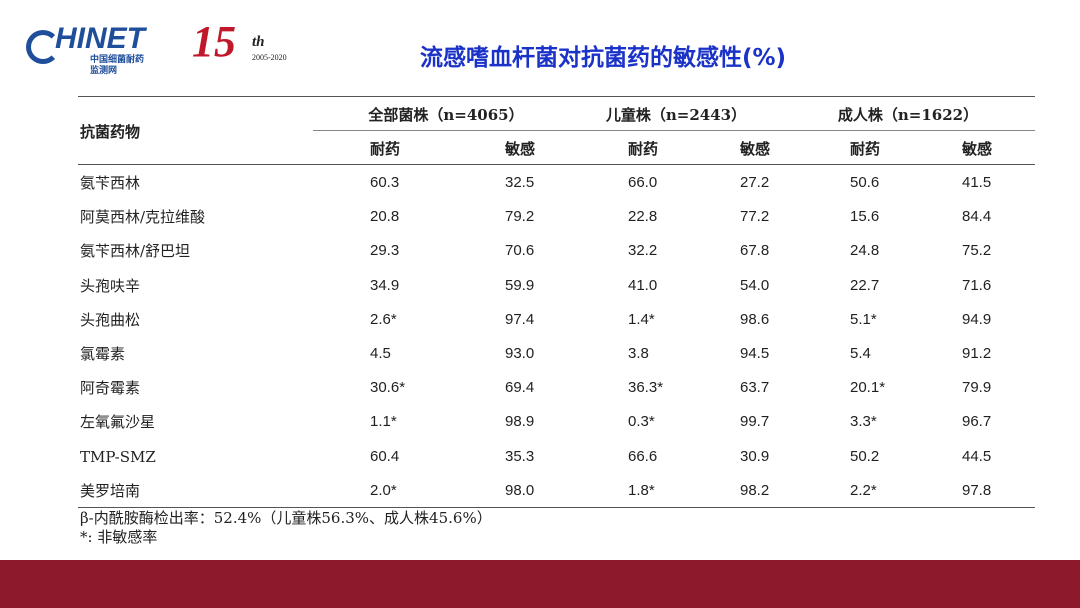 Image resolution: width=1080 pixels, height=608 pixels. Describe the element at coordinates (755, 353) in the screenshot. I see `cell-value: 94.5` at that location.